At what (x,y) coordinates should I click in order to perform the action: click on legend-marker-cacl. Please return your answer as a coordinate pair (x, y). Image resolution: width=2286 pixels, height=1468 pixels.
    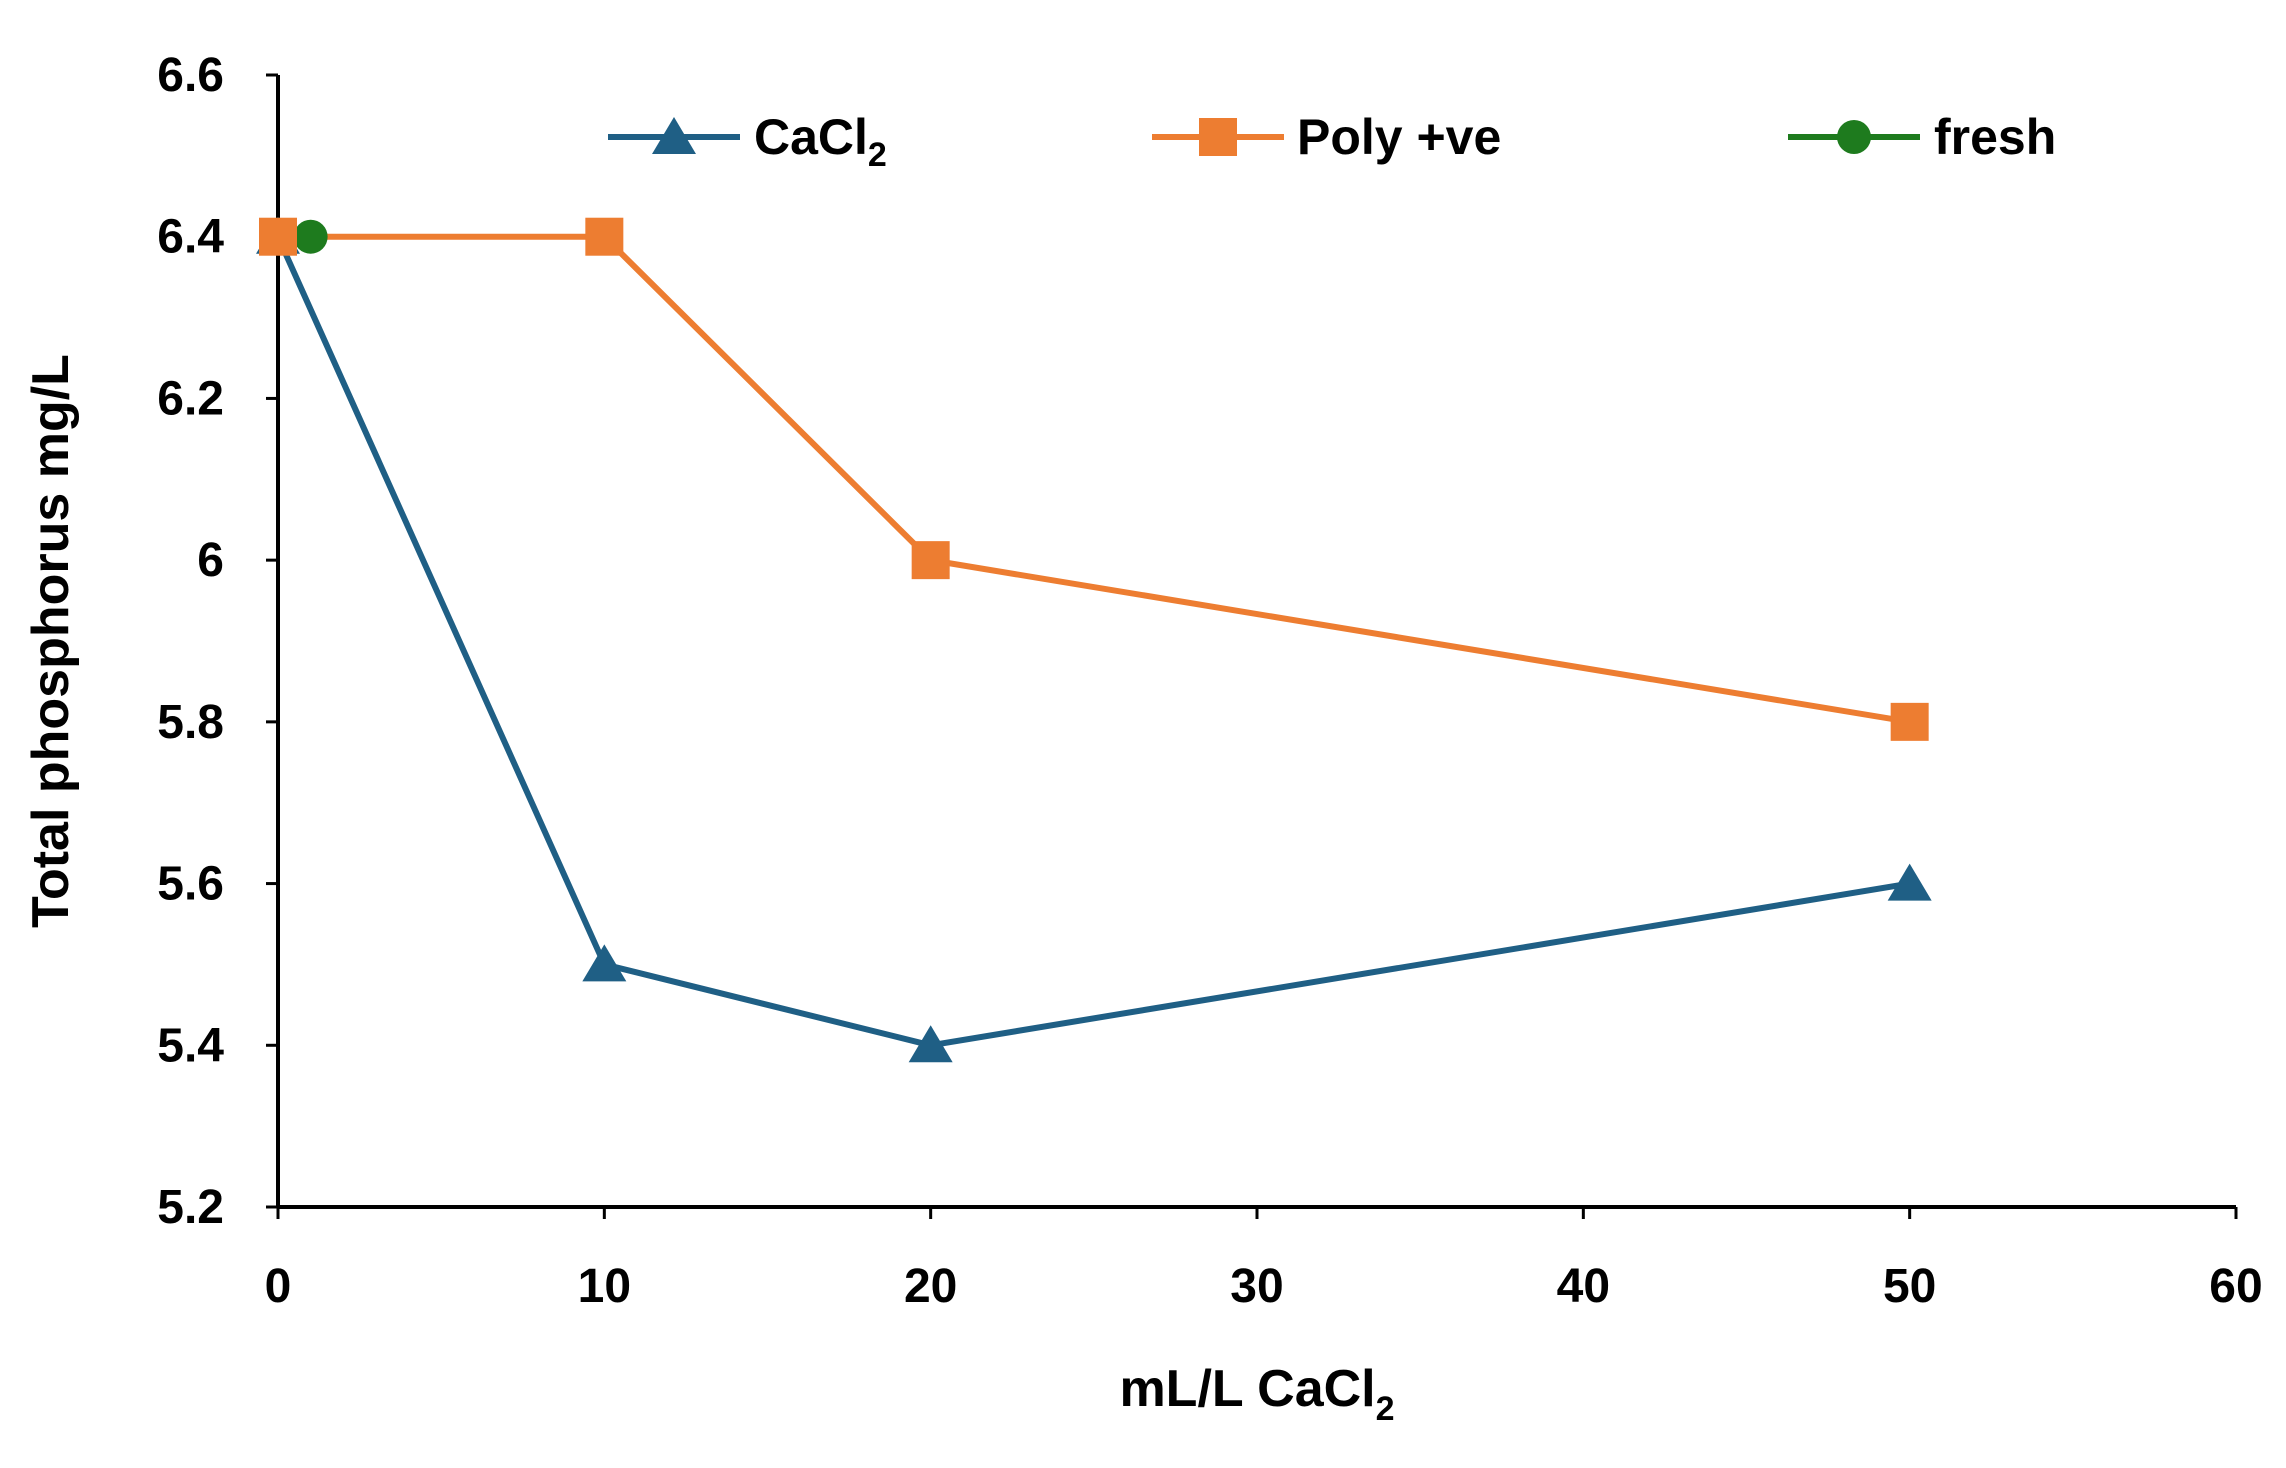
    Looking at the image, I should click on (674, 135).